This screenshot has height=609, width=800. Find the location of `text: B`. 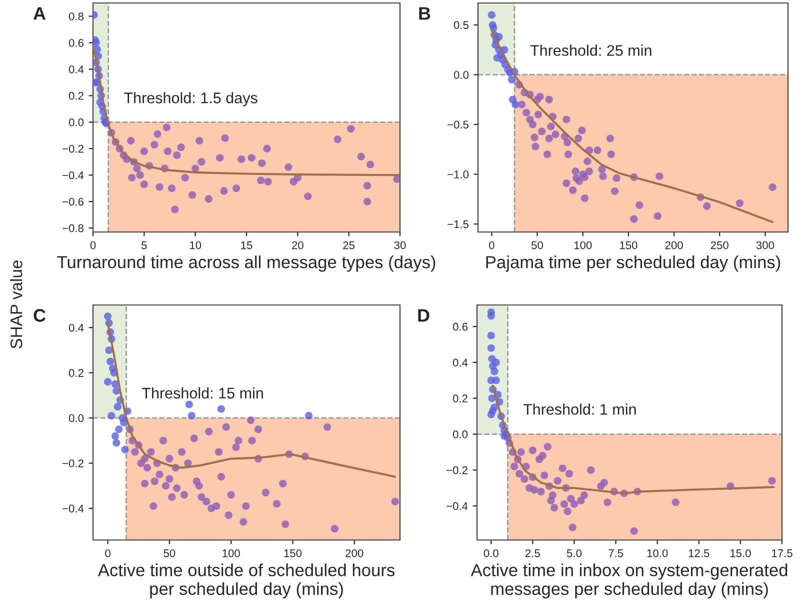

text: B is located at coordinates (424, 13).